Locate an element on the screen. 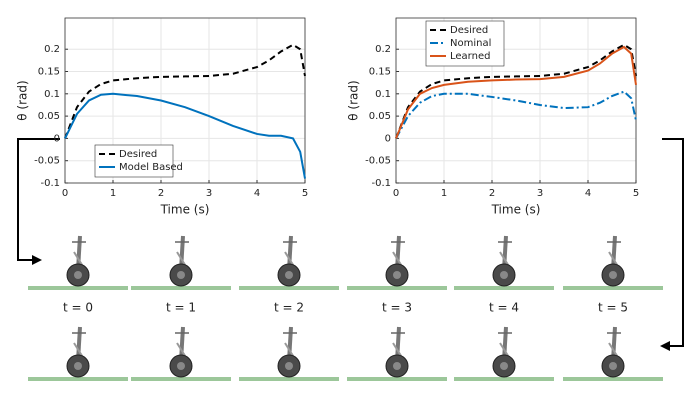 The image size is (700, 394). frame-label: t = 2 is located at coordinates (289, 308).